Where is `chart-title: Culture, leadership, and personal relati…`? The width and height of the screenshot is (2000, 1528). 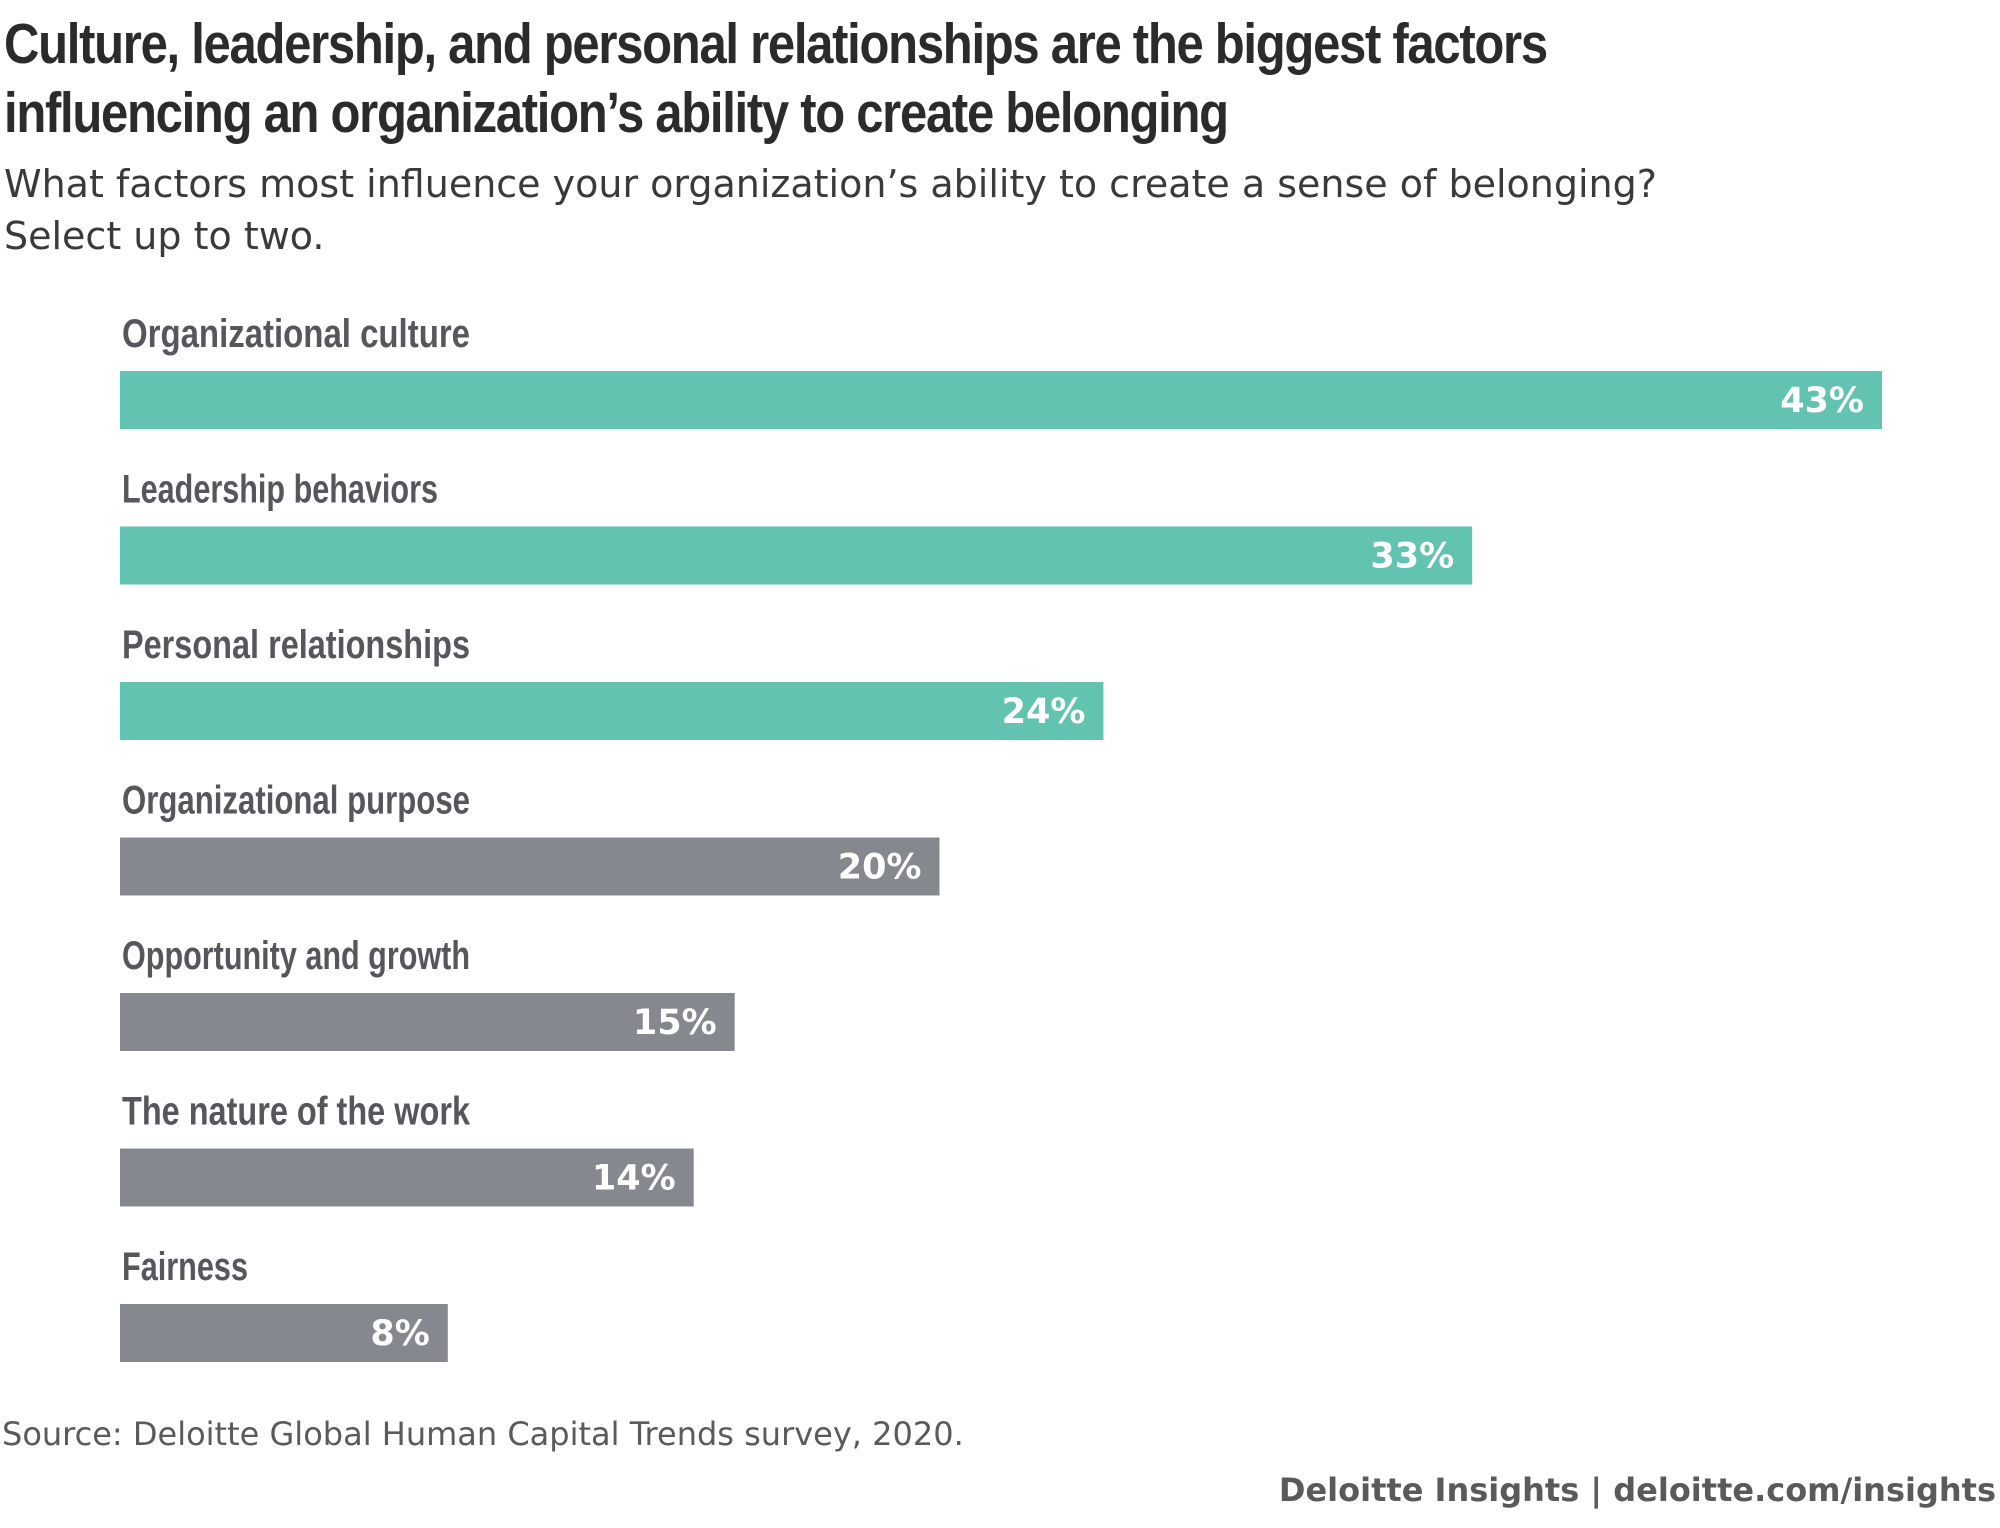
chart-title: Culture, leadership, and personal relati… is located at coordinates (821, 79).